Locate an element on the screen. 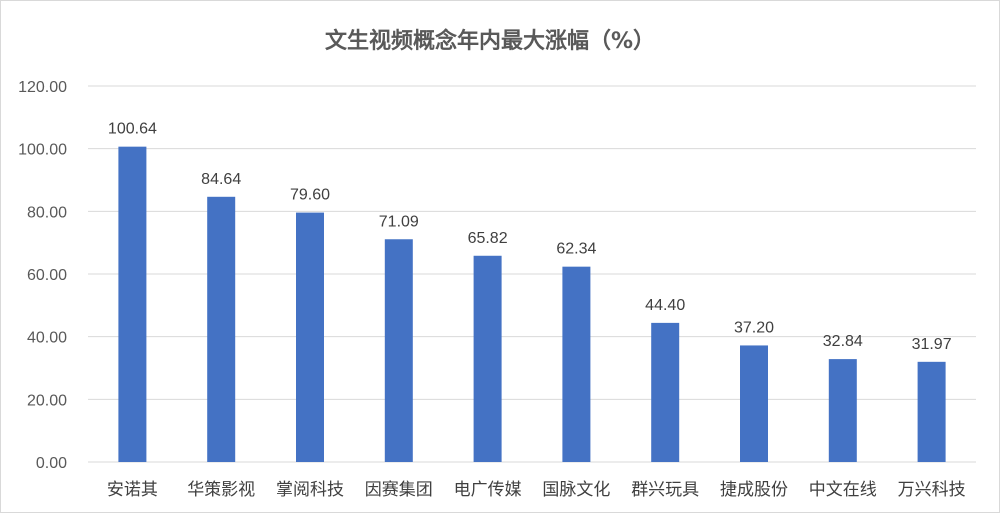 Image resolution: width=1000 pixels, height=513 pixels. x-tick-label: 因赛集团 is located at coordinates (399, 489).